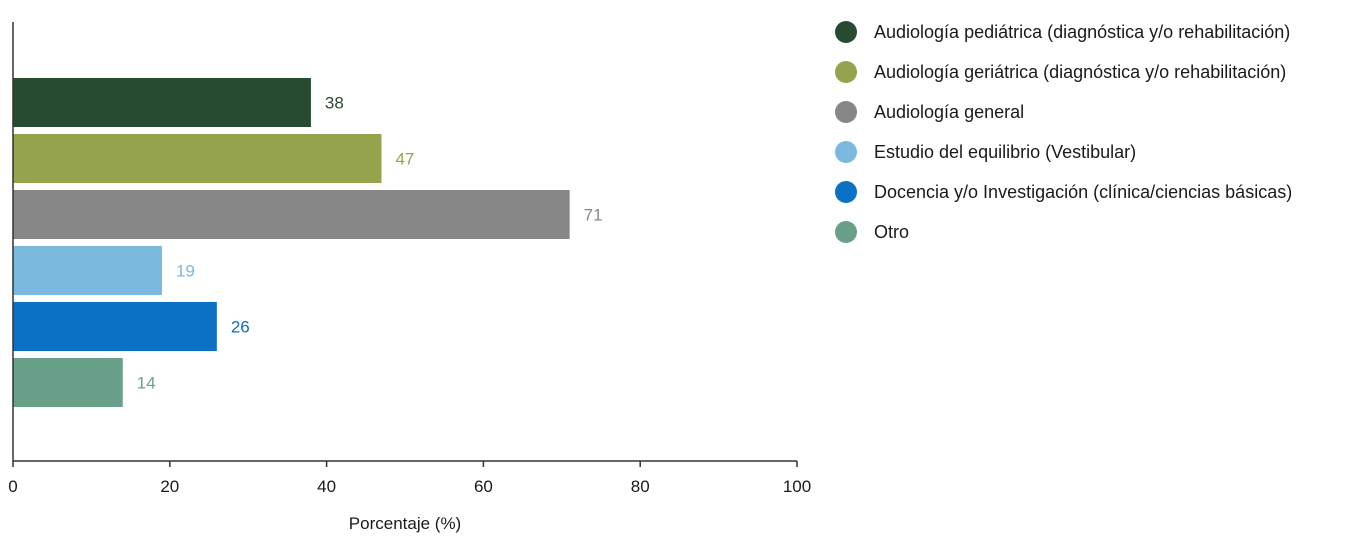  I want to click on bar-value-label-1: 38, so click(334, 103).